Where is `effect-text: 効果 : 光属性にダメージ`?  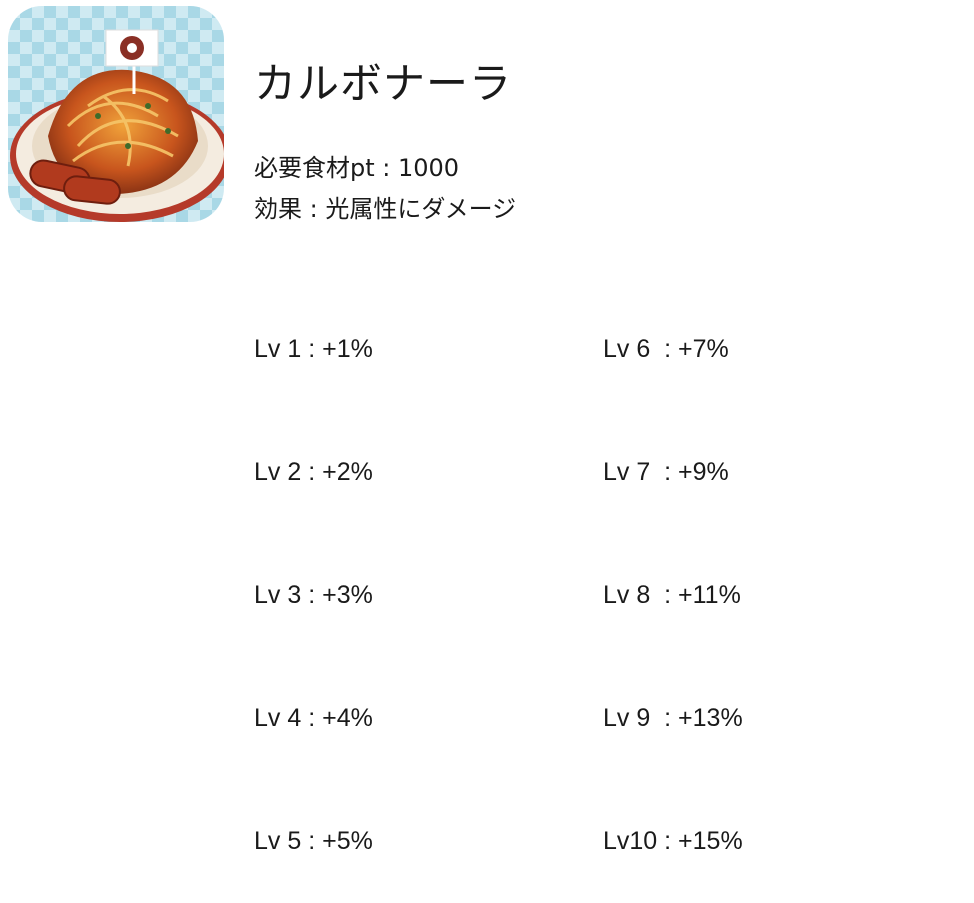
effect-text: 効果 : 光属性にダメージ is located at coordinates (385, 209).